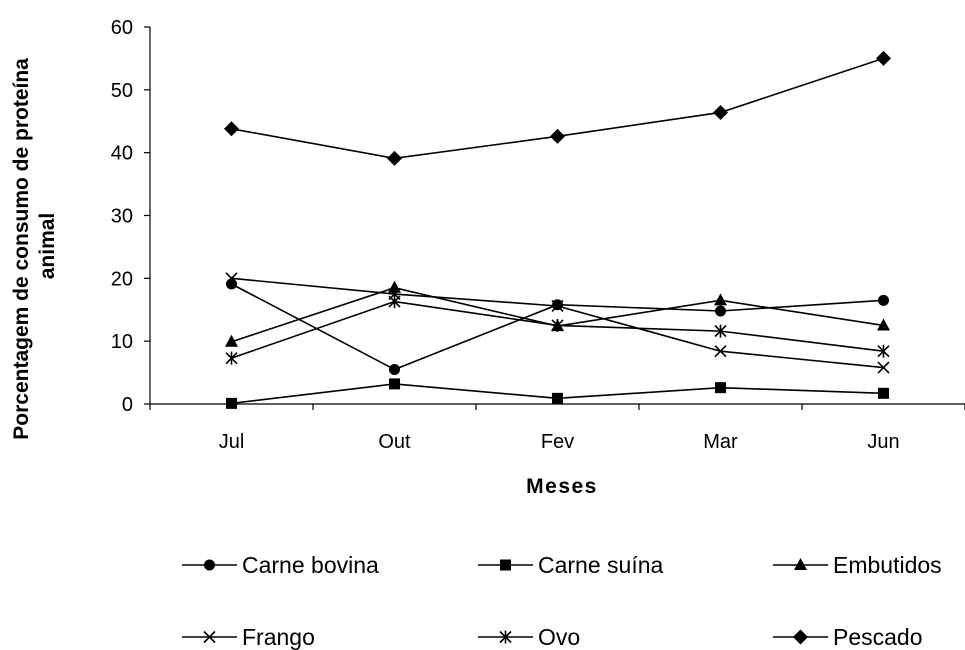  Describe the element at coordinates (394, 442) in the screenshot. I see `x-tick-label-out: Out` at that location.